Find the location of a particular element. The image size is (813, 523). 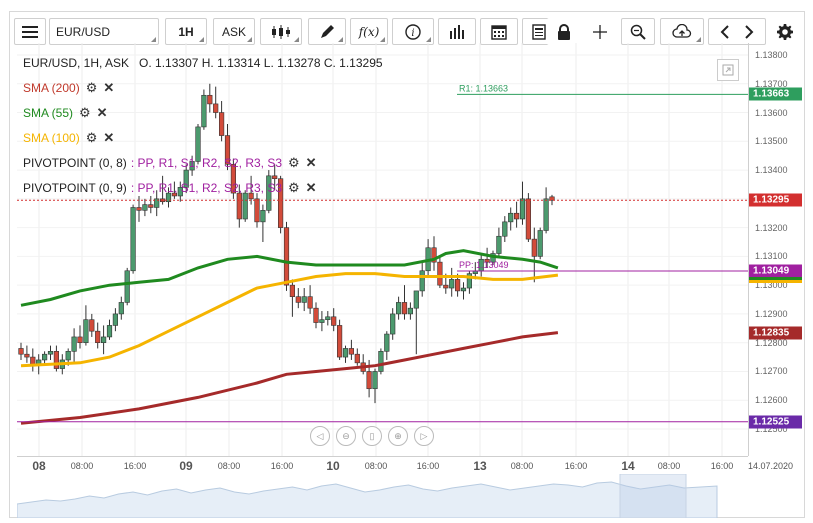

symbol-selector: EUR/USD is located at coordinates (104, 31).